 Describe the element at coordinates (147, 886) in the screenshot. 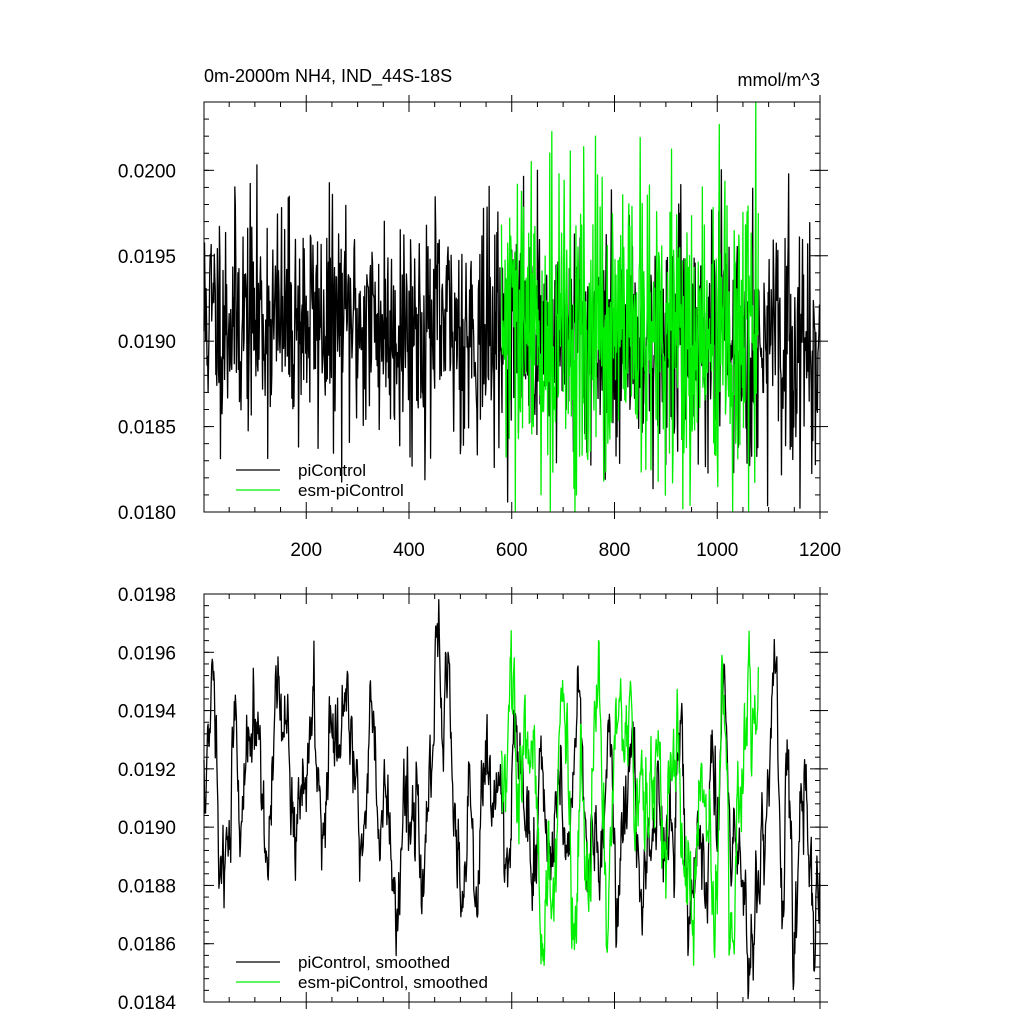

I see `y-tick-label: 0.0188` at that location.